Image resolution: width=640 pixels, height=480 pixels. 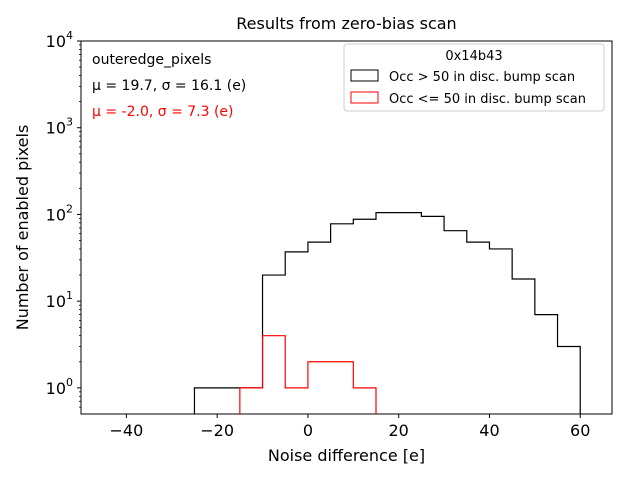 What do you see at coordinates (59, 127) in the screenshot?
I see `y-tick-label: 10³` at bounding box center [59, 127].